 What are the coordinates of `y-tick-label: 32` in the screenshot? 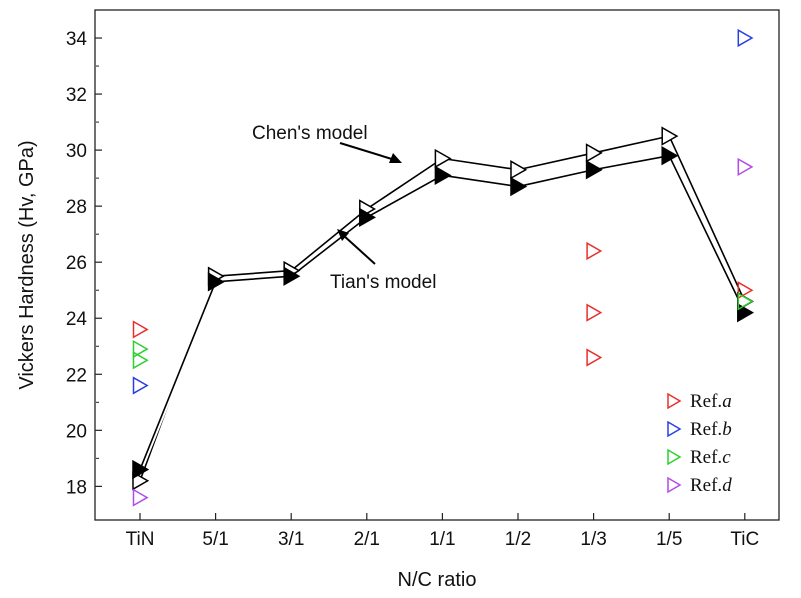 It's located at (76, 95).